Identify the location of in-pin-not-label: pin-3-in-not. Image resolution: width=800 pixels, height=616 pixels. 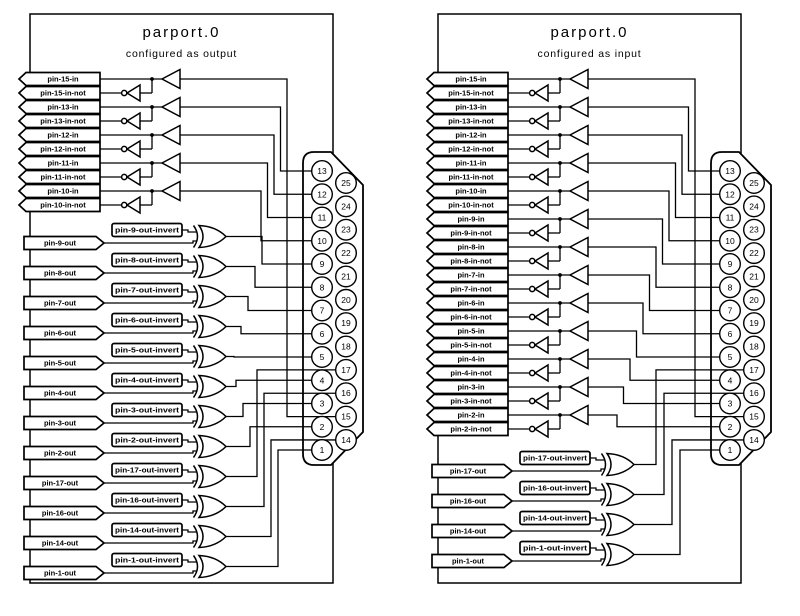
(471, 401).